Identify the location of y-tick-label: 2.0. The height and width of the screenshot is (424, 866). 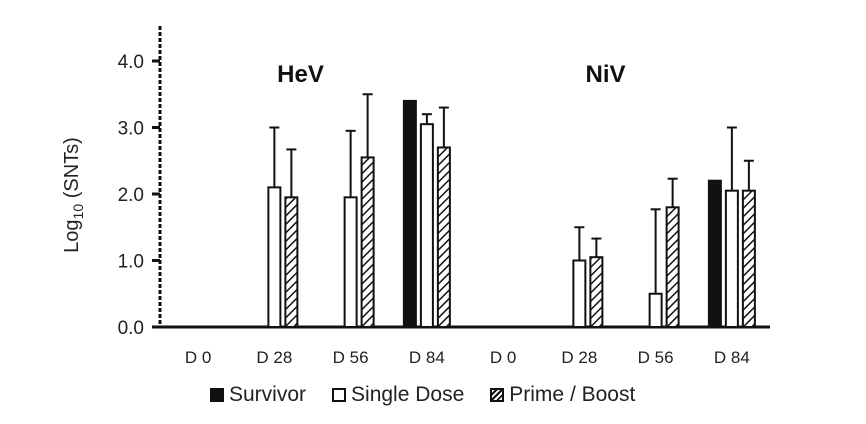
(131, 195).